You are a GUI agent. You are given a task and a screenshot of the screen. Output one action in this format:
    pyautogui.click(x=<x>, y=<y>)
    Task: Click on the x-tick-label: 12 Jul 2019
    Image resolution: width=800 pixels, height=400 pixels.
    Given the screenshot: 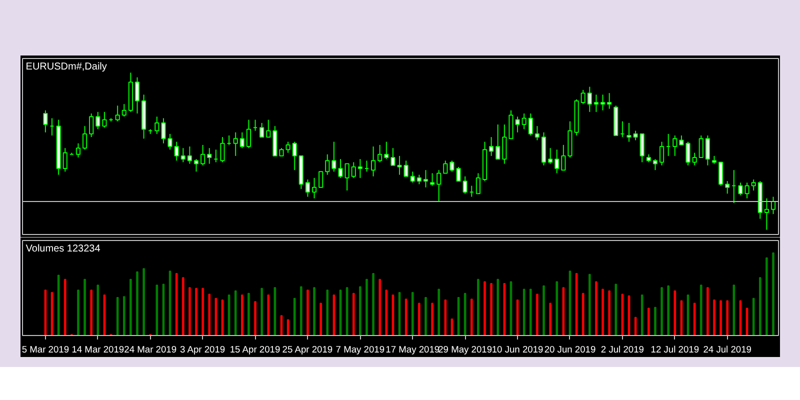 What is the action you would take?
    pyautogui.click(x=675, y=349)
    